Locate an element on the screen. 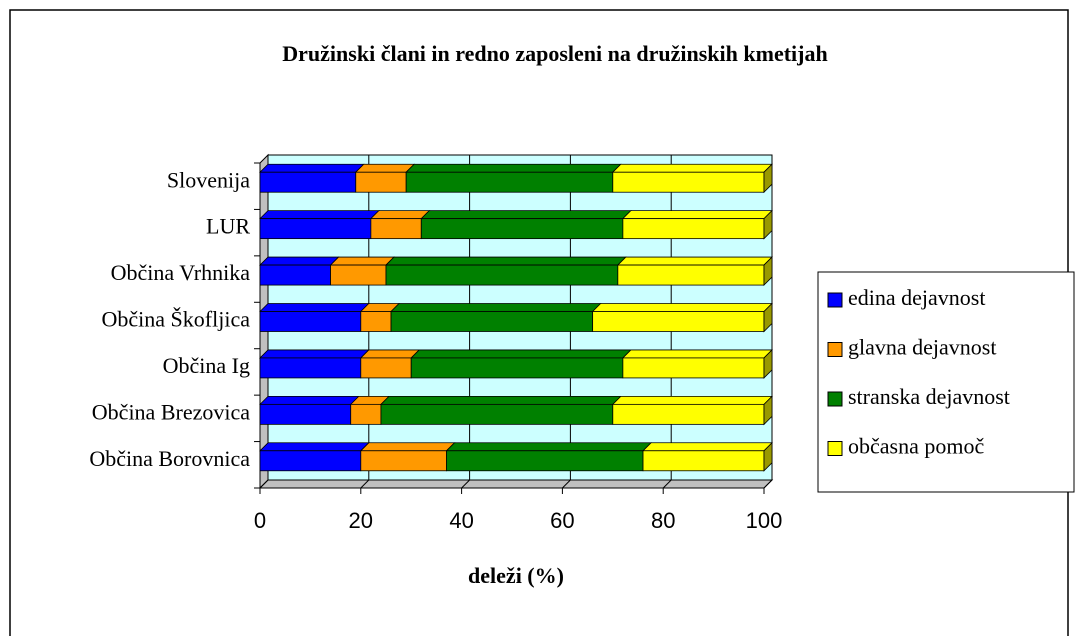  legend-label: občasna pomoč is located at coordinates (916, 446).